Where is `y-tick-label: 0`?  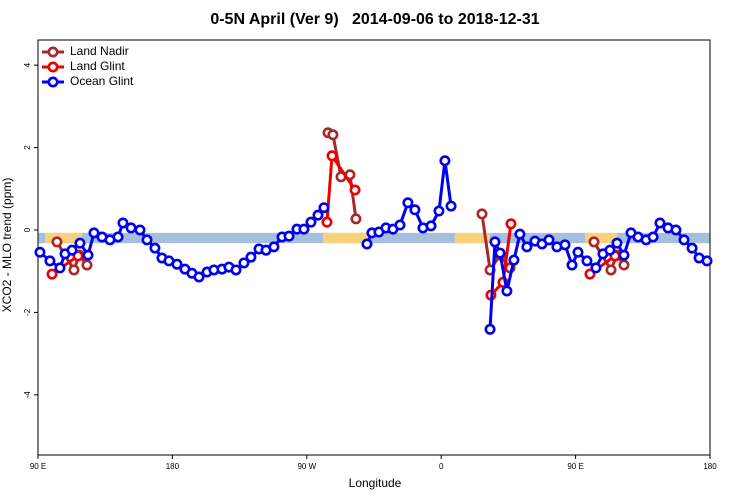
y-tick-label: 0 is located at coordinates (27, 229).